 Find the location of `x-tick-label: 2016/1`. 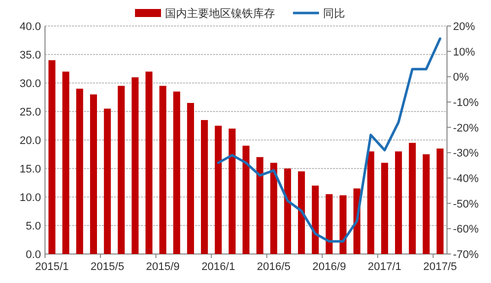

x-tick-label: 2016/1 is located at coordinates (218, 267).